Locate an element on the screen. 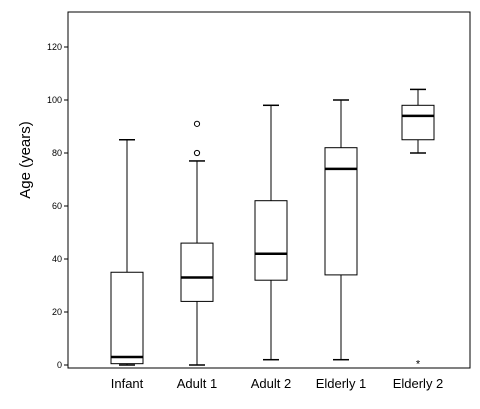 The height and width of the screenshot is (409, 480). box-elderly-2: * is located at coordinates (418, 229).